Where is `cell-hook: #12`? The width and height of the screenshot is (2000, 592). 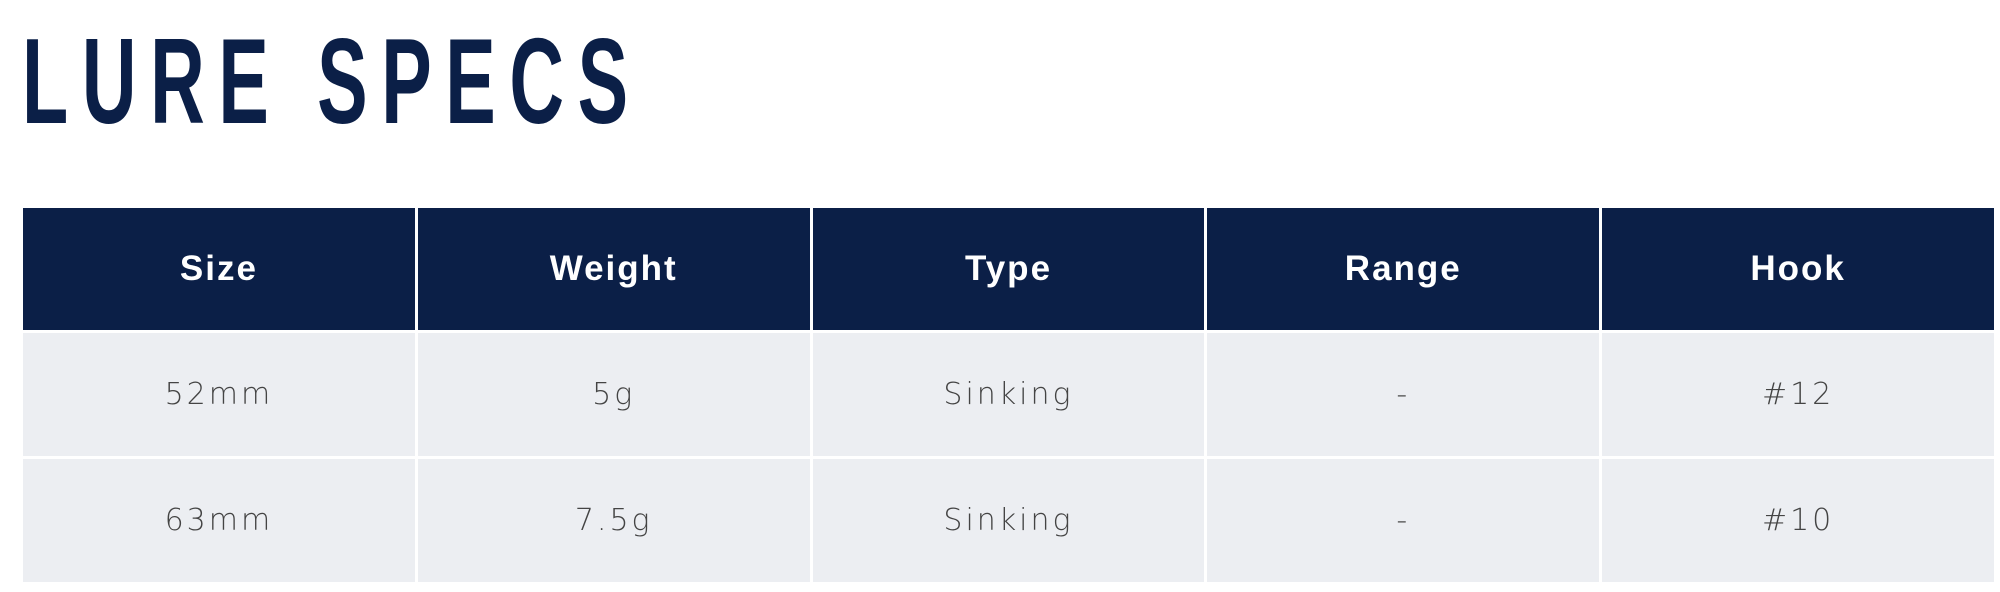
cell-hook: #12 is located at coordinates (1798, 394).